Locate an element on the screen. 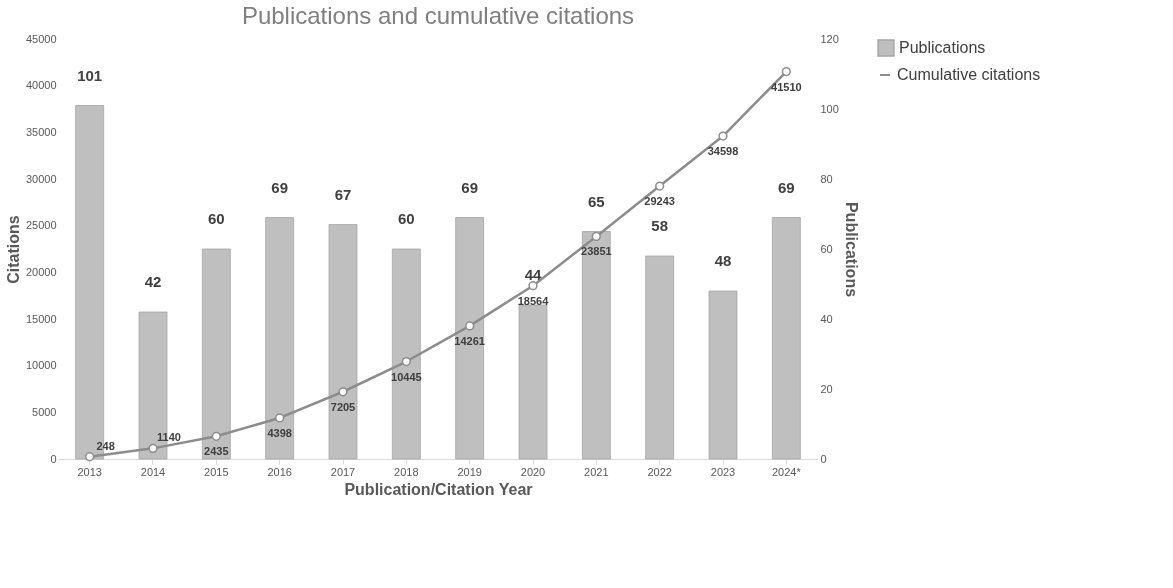 The width and height of the screenshot is (1173, 588). data-label: 44 is located at coordinates (533, 274).